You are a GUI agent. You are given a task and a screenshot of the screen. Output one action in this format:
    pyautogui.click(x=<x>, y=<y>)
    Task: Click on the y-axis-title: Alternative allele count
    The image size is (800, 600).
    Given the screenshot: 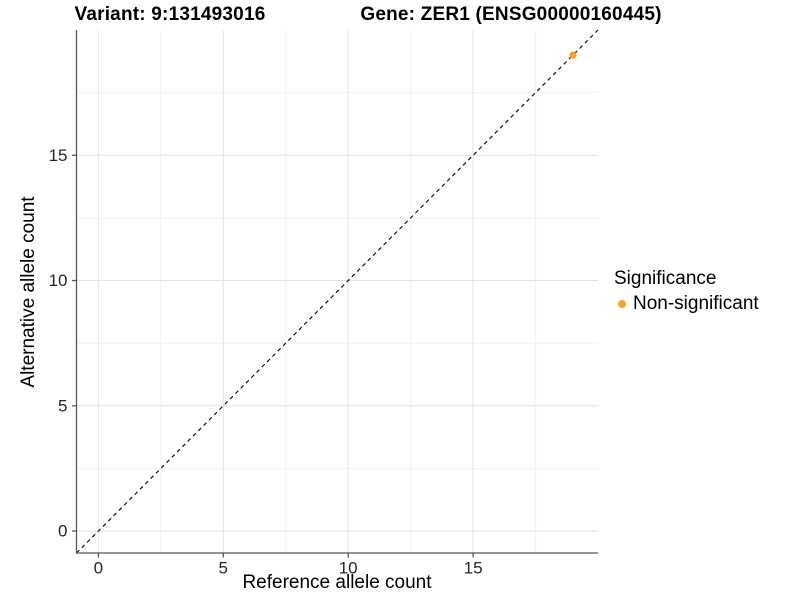 What is the action you would take?
    pyautogui.click(x=28, y=292)
    